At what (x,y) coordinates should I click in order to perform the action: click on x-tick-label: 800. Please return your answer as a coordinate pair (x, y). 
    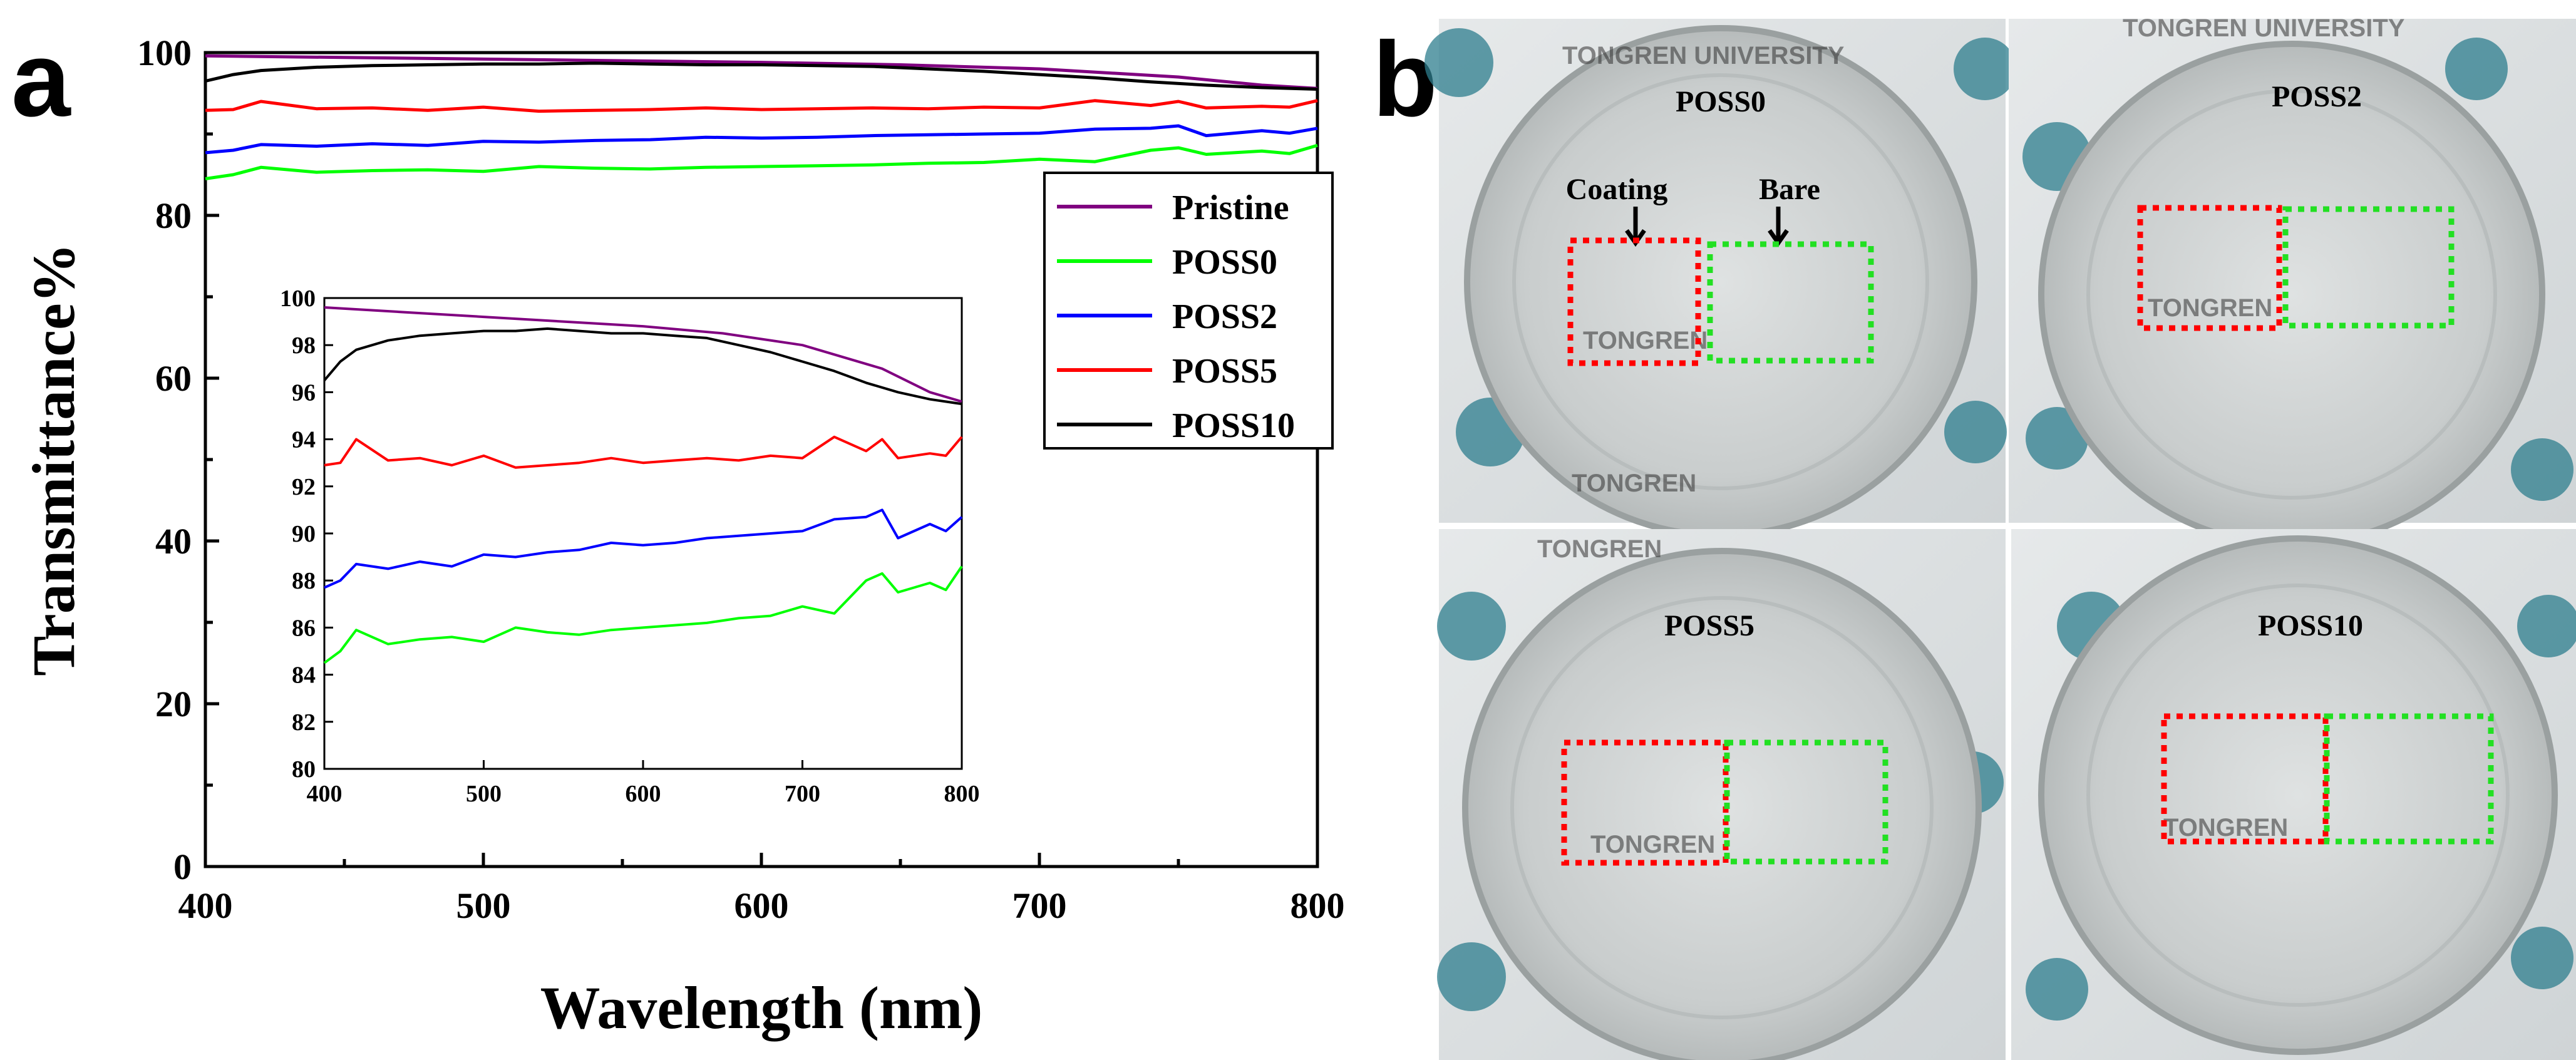
    Looking at the image, I should click on (1318, 905).